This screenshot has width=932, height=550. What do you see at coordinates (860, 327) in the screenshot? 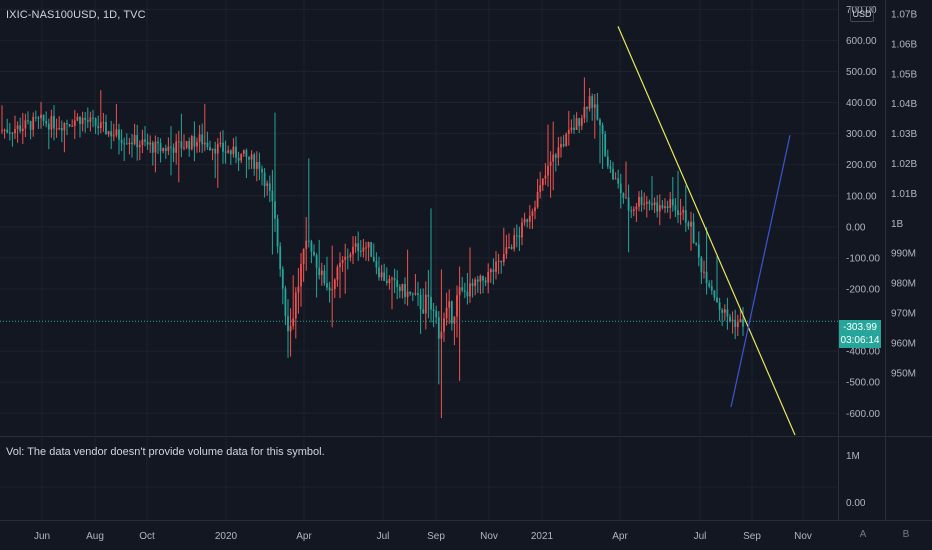
I see `last-price-value: -303.99` at bounding box center [860, 327].